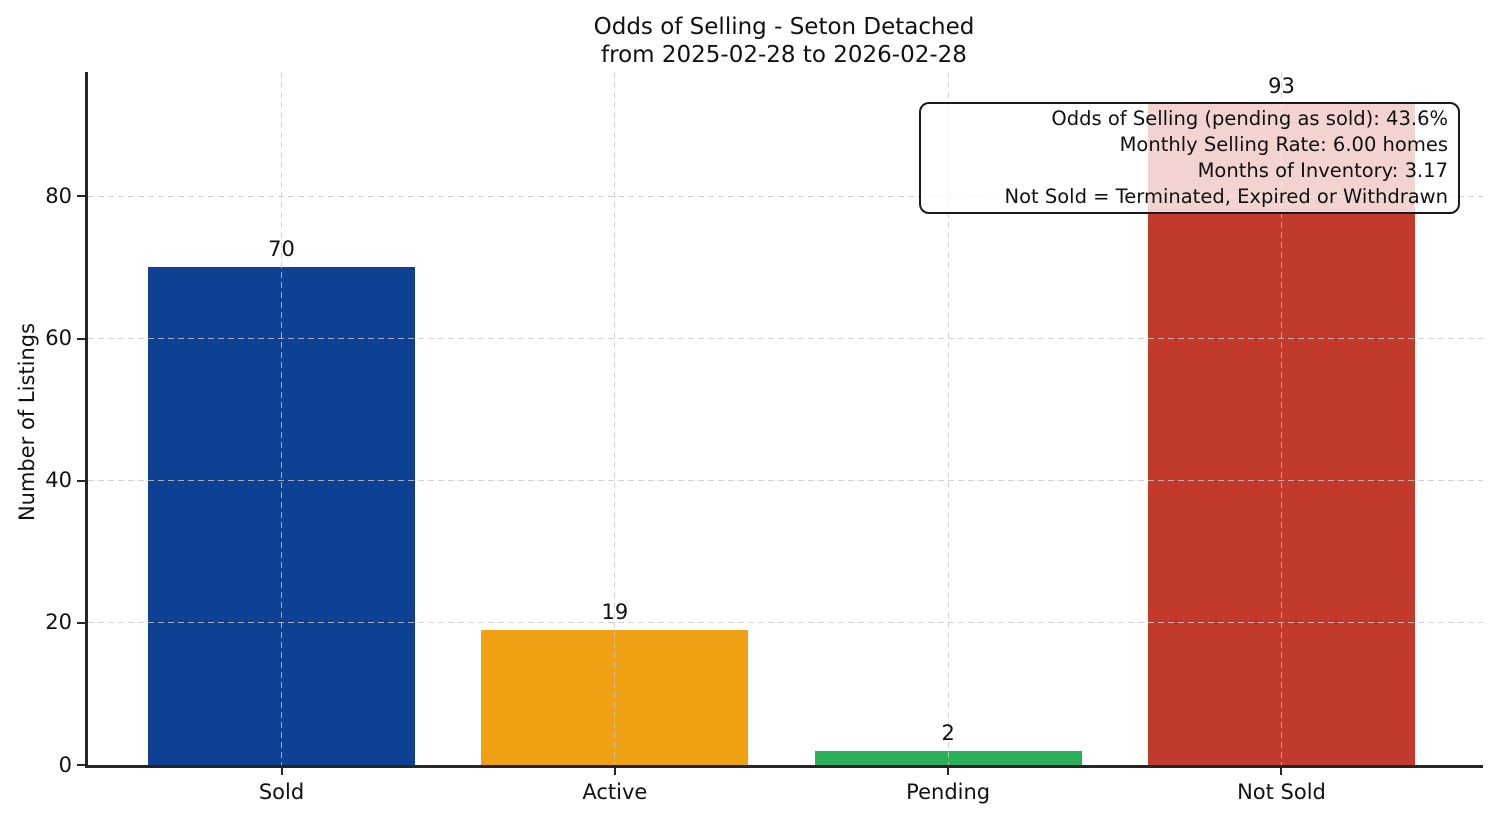 The image size is (1494, 816). I want to click on y-tick-label: 60, so click(58, 338).